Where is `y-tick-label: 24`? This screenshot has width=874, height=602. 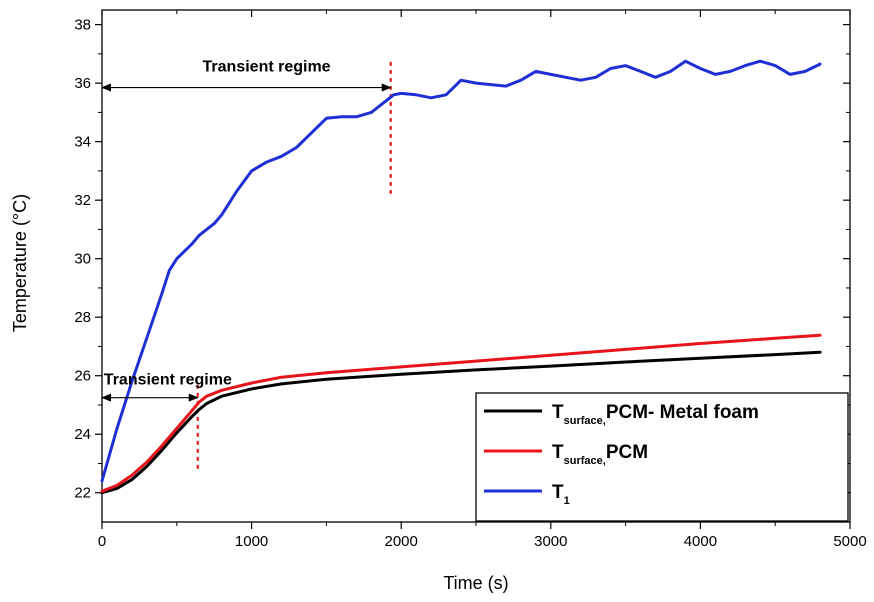 y-tick-label: 24 is located at coordinates (82, 434).